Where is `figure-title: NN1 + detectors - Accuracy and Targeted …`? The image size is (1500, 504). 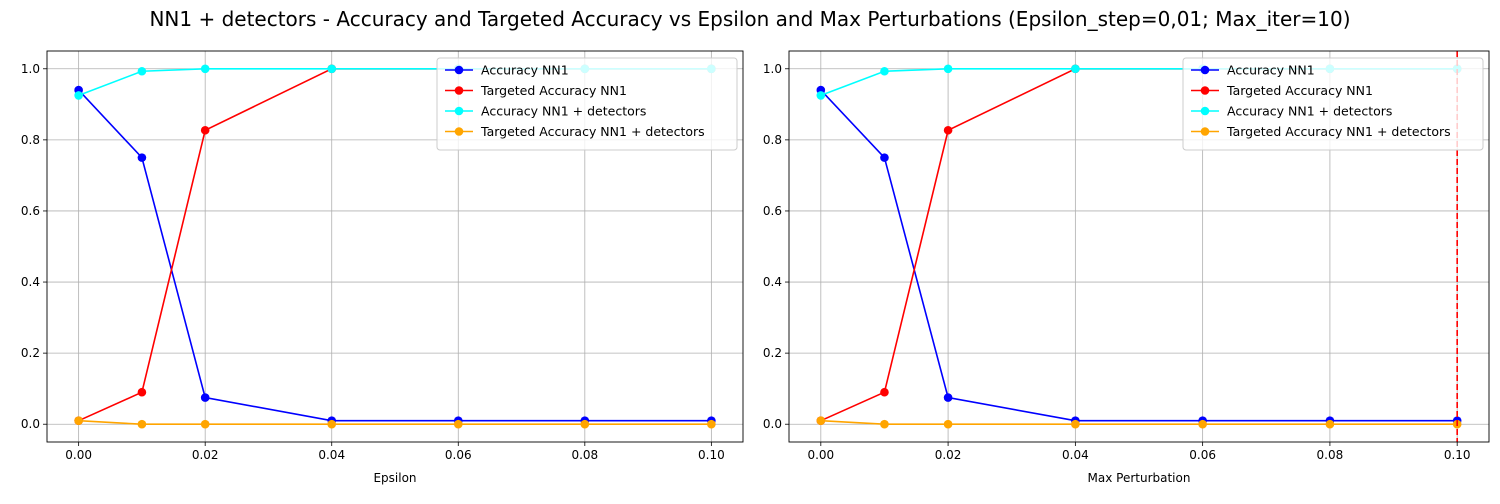 figure-title: NN1 + detectors - Accuracy and Targeted … is located at coordinates (749, 19).